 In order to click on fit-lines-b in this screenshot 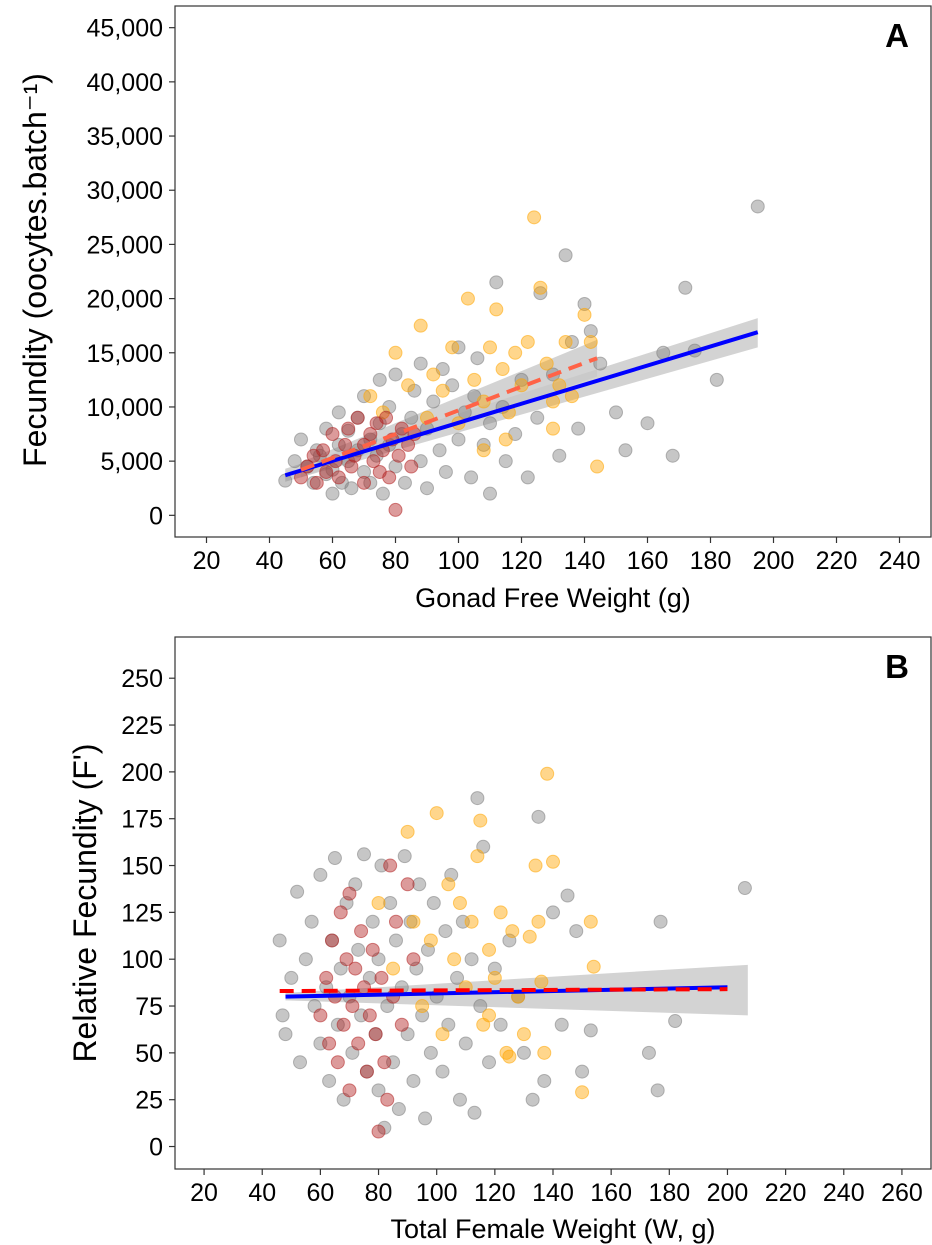, I will do `click(503, 992)`.